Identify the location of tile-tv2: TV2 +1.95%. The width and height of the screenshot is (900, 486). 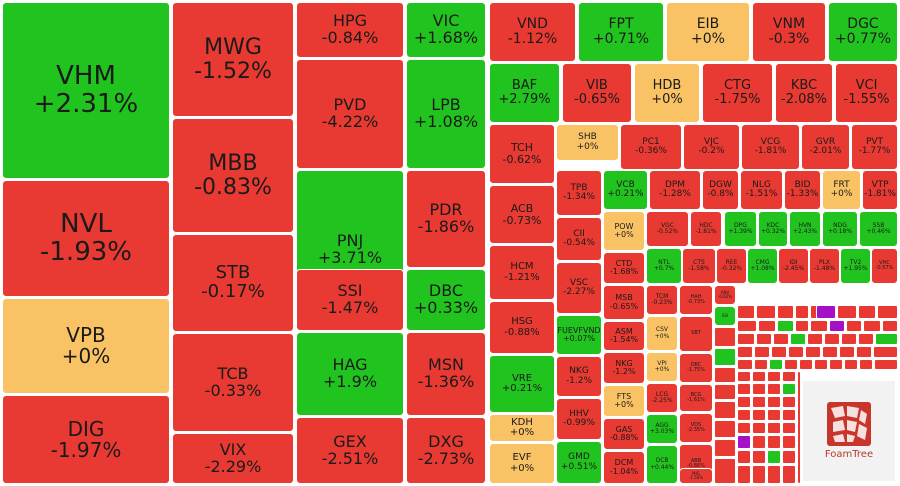
(855, 266).